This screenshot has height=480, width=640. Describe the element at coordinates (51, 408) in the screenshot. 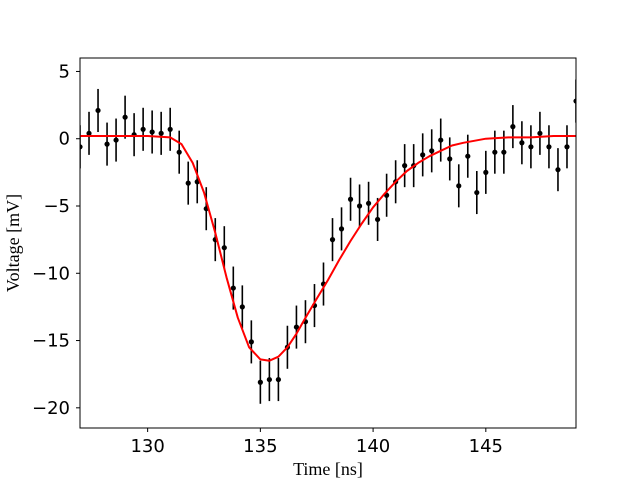

I see `y-tick-label: −20` at that location.